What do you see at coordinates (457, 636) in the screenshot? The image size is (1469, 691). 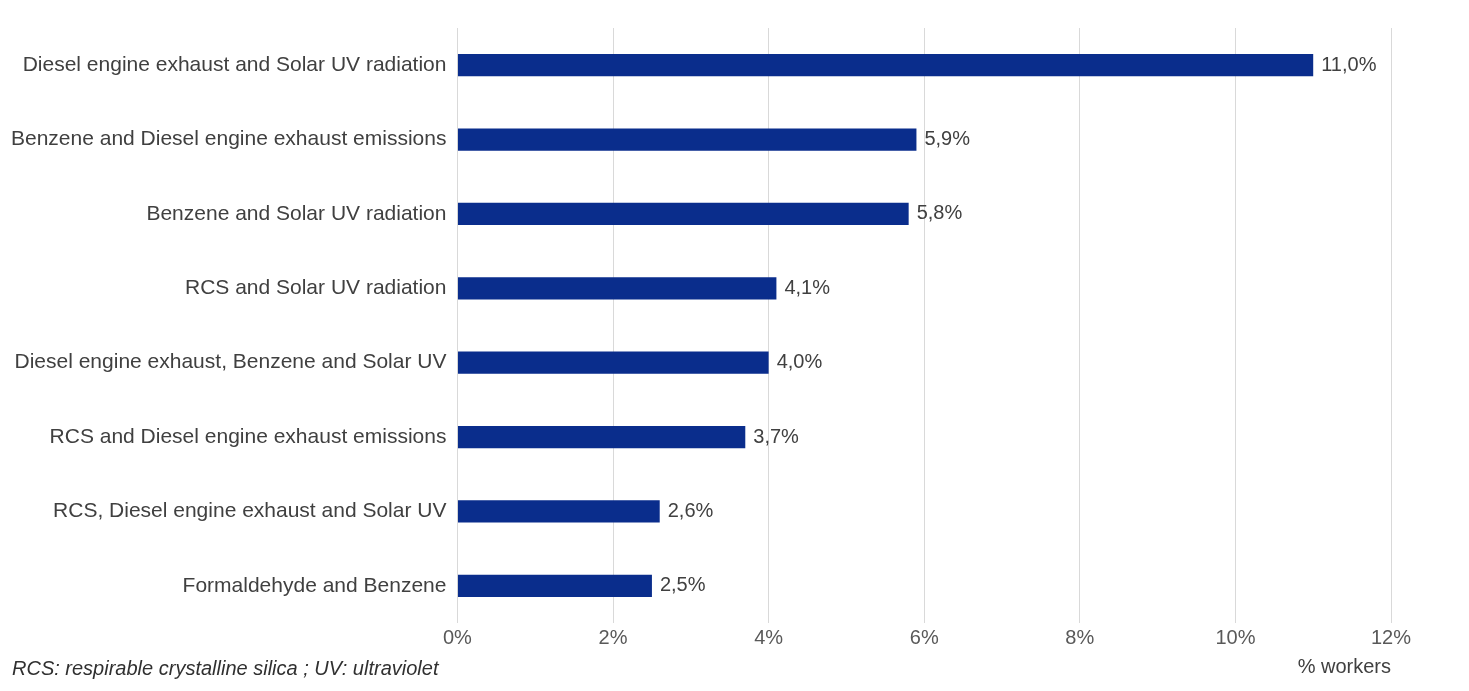 I see `x-tick-label: 0%` at bounding box center [457, 636].